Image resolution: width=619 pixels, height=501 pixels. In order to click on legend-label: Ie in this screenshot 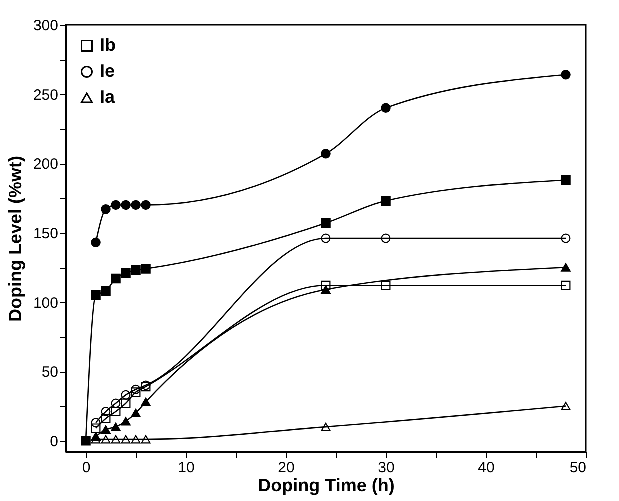, I will do `click(108, 71)`.